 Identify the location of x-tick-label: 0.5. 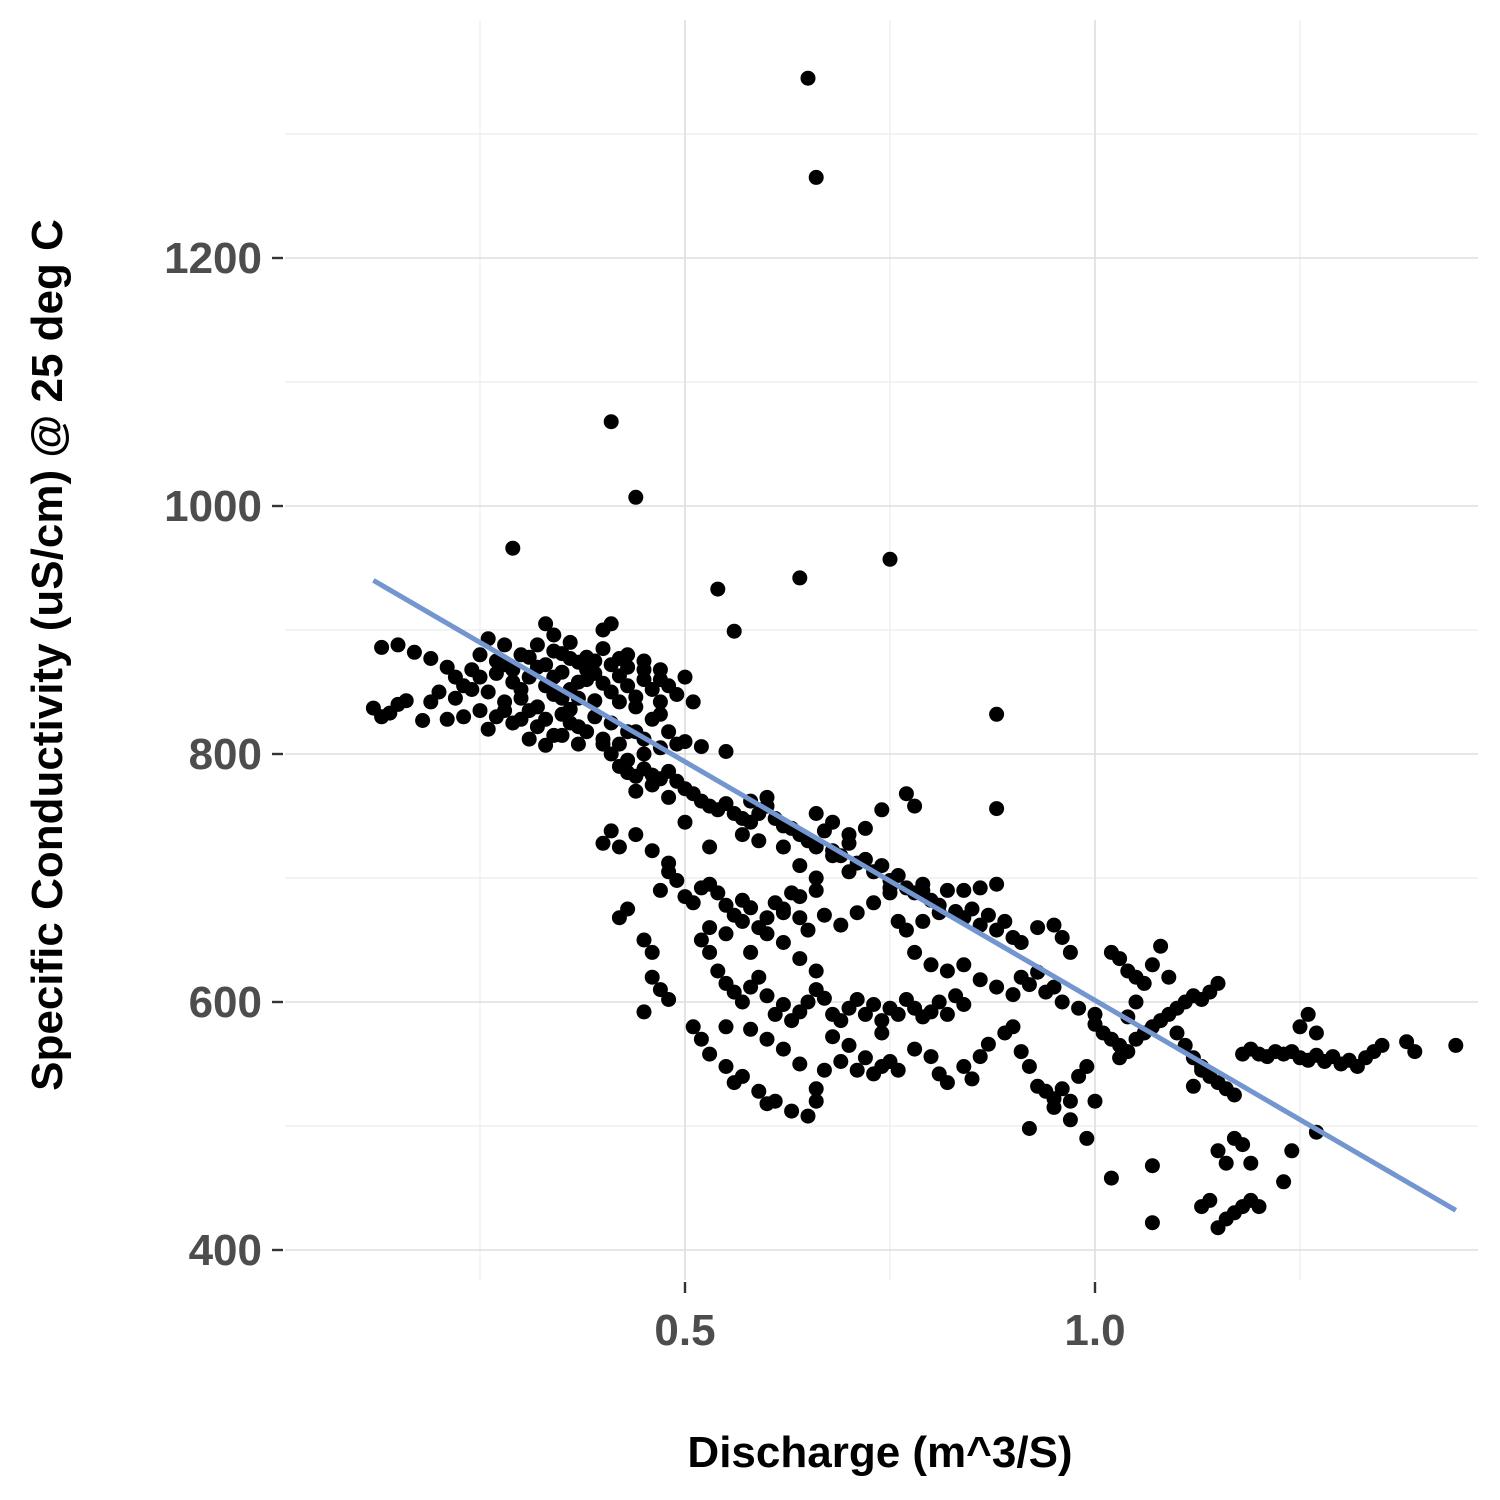
(684, 1330).